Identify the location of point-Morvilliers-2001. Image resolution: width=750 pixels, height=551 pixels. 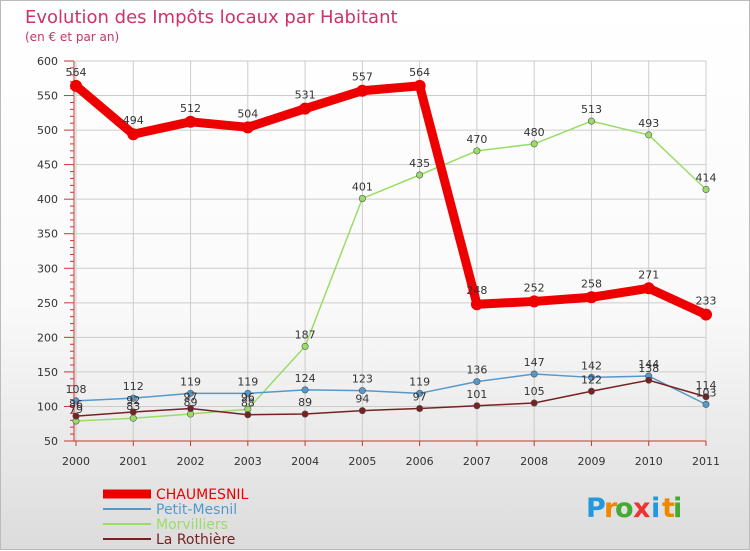
(133, 418).